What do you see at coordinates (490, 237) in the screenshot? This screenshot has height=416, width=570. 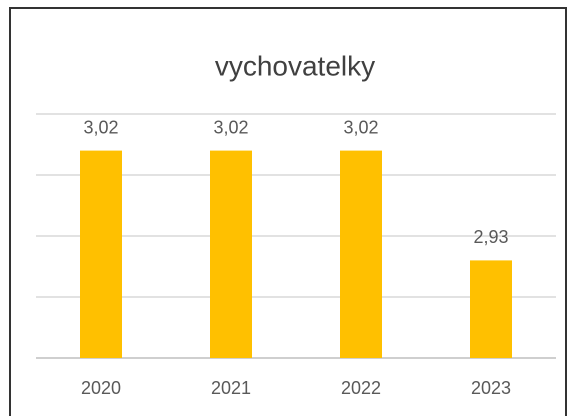 I see `data-label: 2,93` at bounding box center [490, 237].